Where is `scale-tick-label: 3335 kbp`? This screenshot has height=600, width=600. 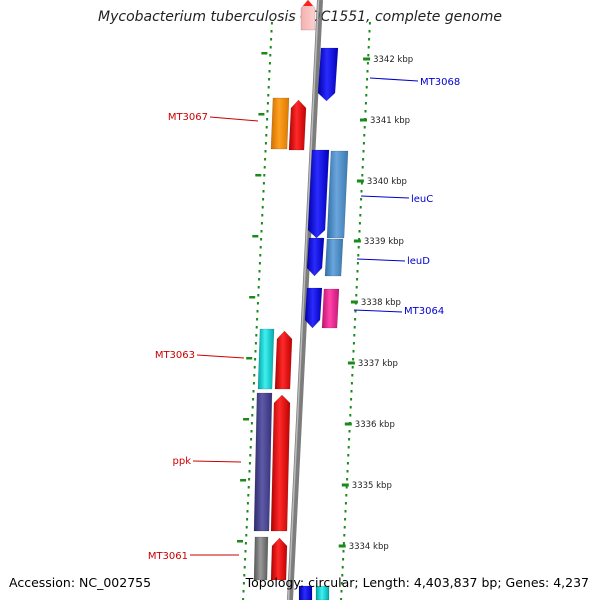 scale-tick-label: 3335 kbp is located at coordinates (372, 486).